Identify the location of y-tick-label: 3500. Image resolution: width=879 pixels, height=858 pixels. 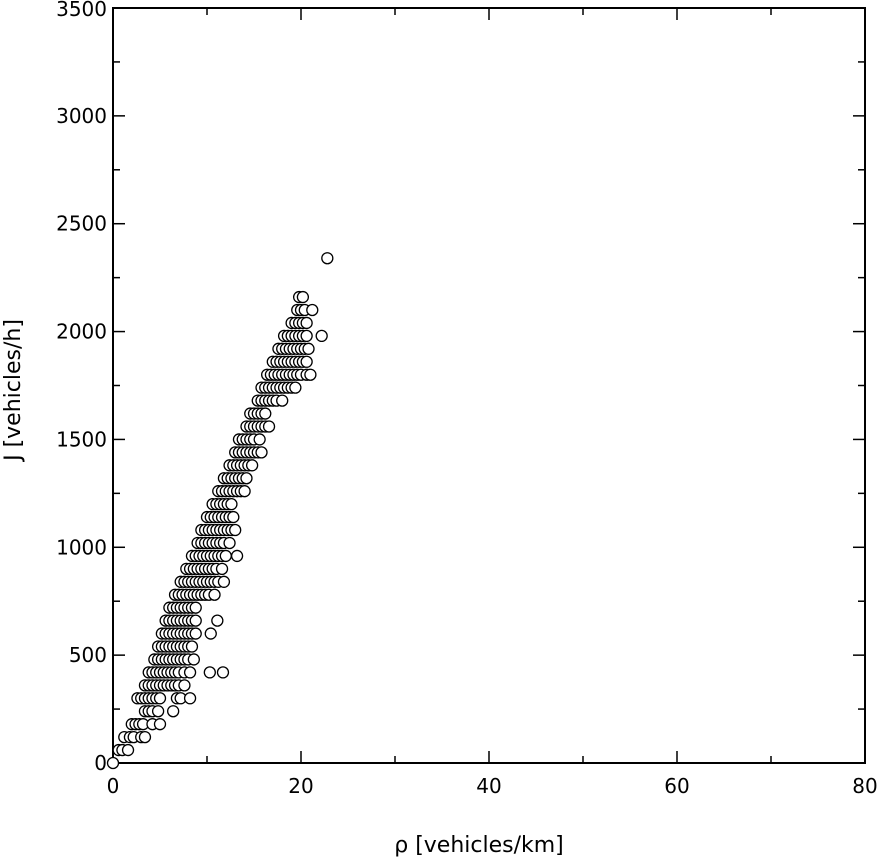
(81, 10).